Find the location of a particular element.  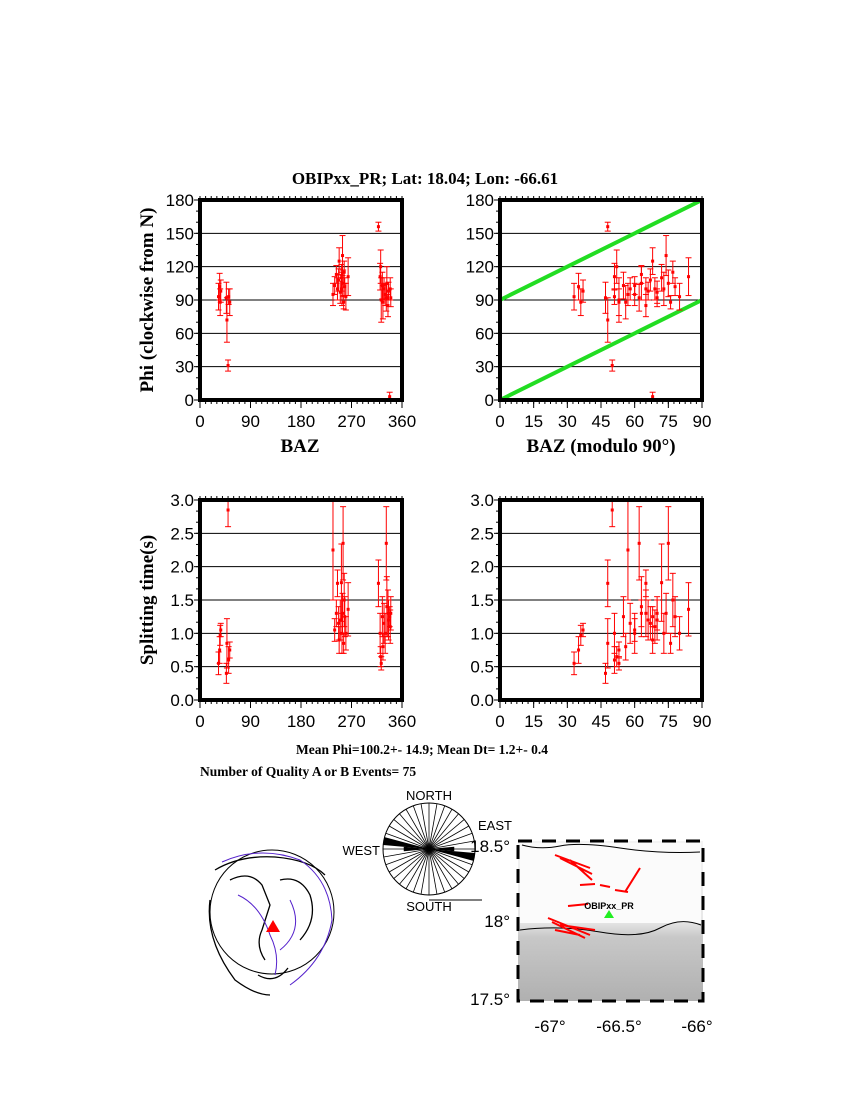

y-tick-label: 60 is located at coordinates (184, 333).